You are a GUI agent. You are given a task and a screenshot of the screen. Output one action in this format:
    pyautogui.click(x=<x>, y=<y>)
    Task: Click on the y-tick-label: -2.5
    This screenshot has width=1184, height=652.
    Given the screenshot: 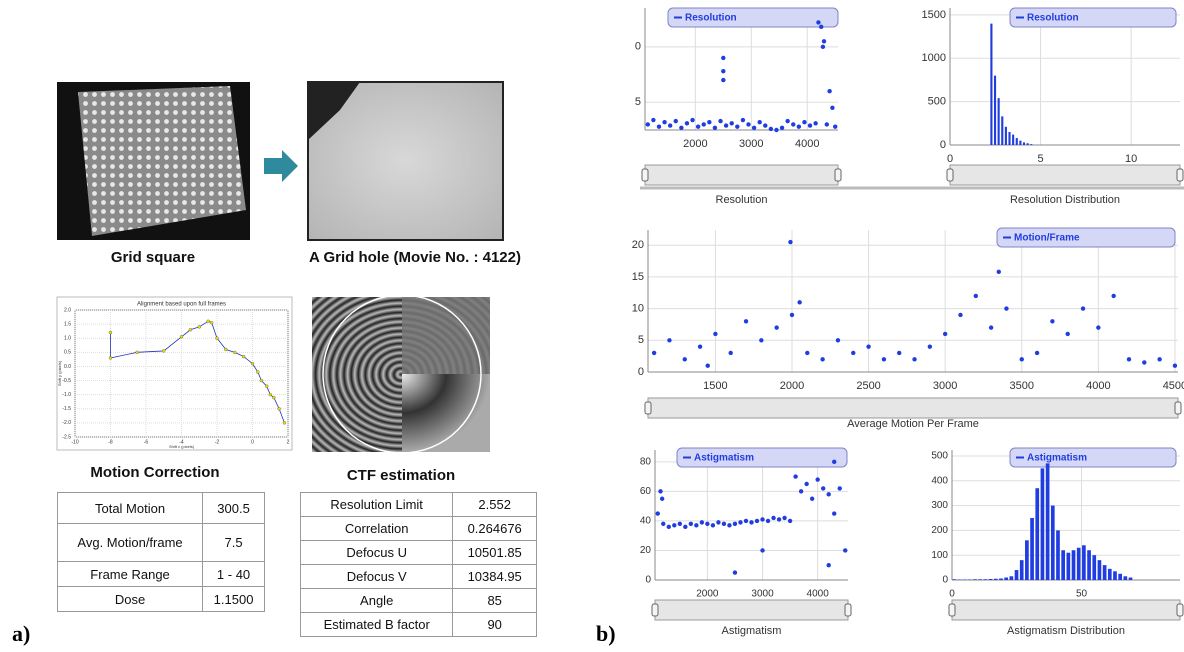 What is the action you would take?
    pyautogui.click(x=66, y=437)
    